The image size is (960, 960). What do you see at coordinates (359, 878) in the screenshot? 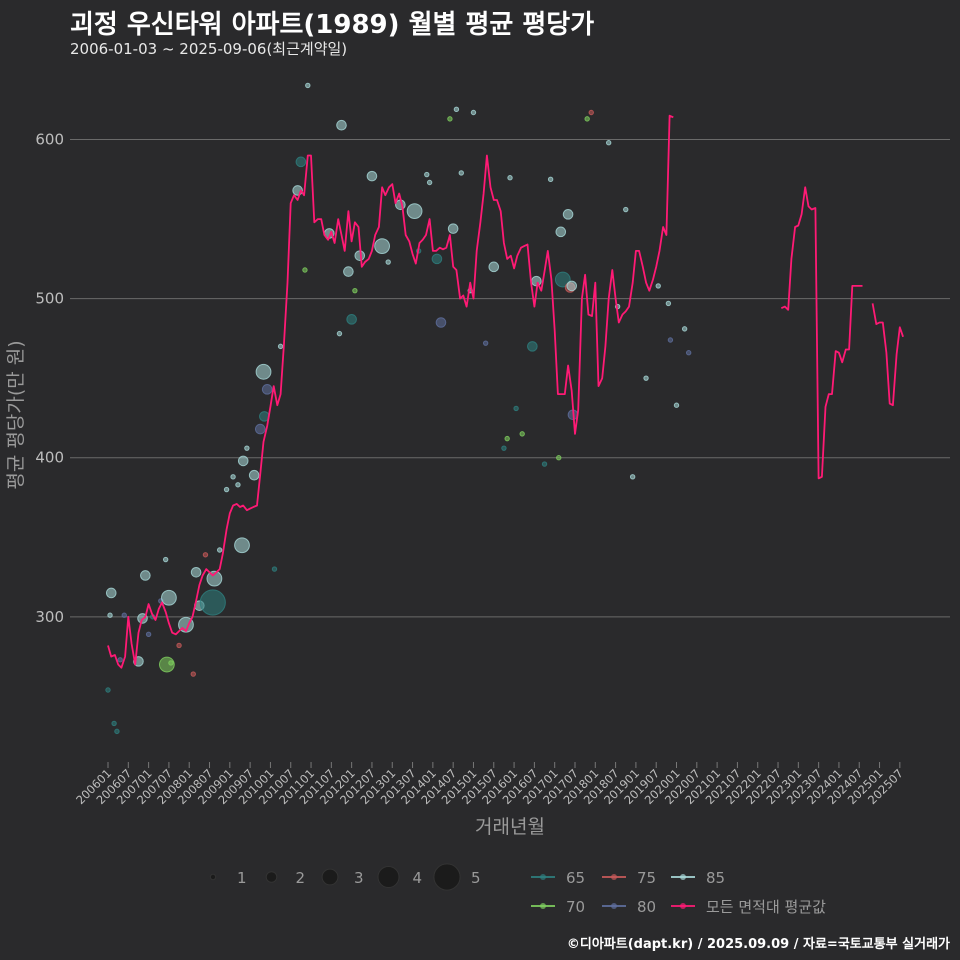
I see `legend-size-label: 3` at bounding box center [359, 878].